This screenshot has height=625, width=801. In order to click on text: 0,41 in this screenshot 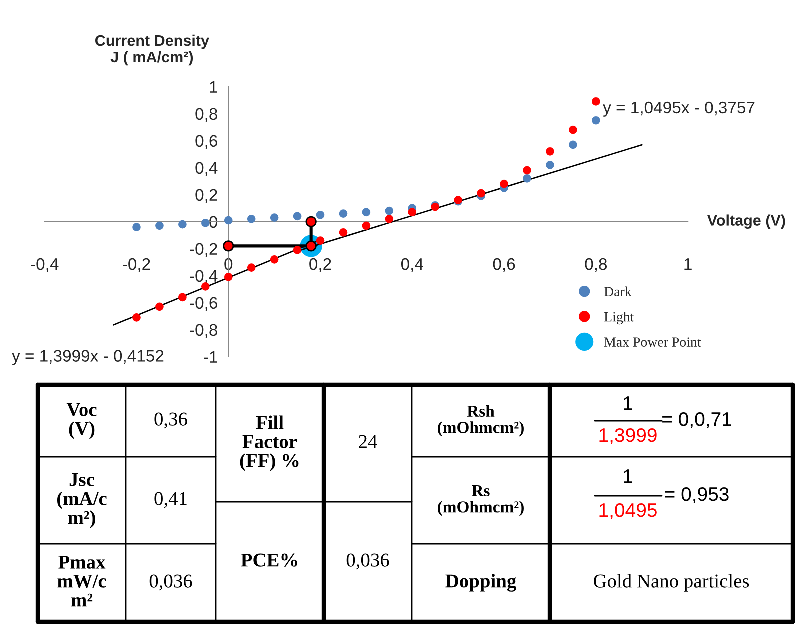, I will do `click(170, 500)`.